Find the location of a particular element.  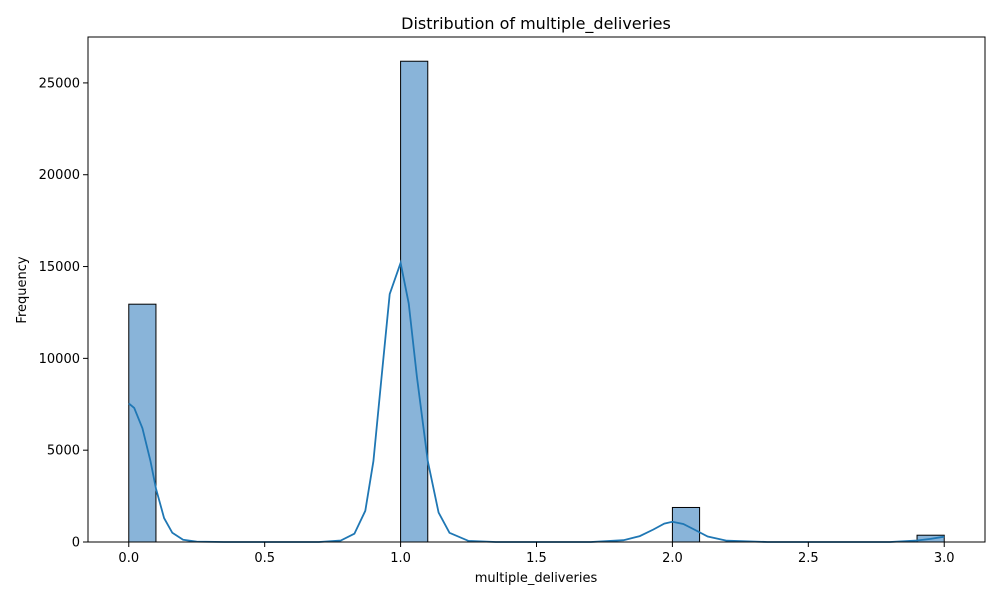

chart-title: Distribution of multiple_deliveries is located at coordinates (536, 24).